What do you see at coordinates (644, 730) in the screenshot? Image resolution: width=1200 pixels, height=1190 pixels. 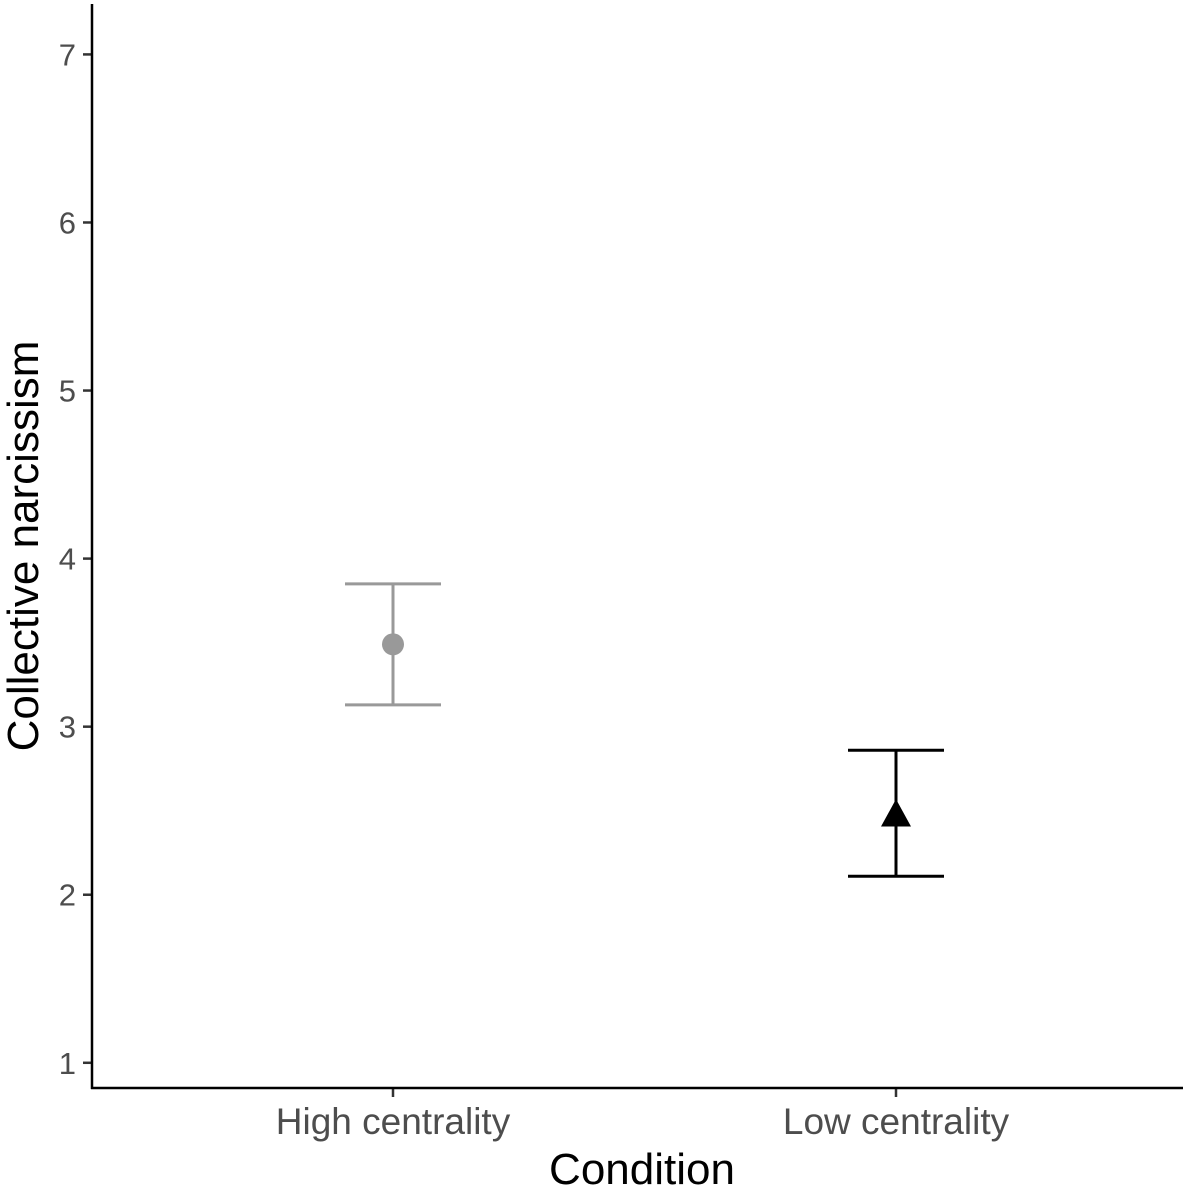 I see `data-marks` at bounding box center [644, 730].